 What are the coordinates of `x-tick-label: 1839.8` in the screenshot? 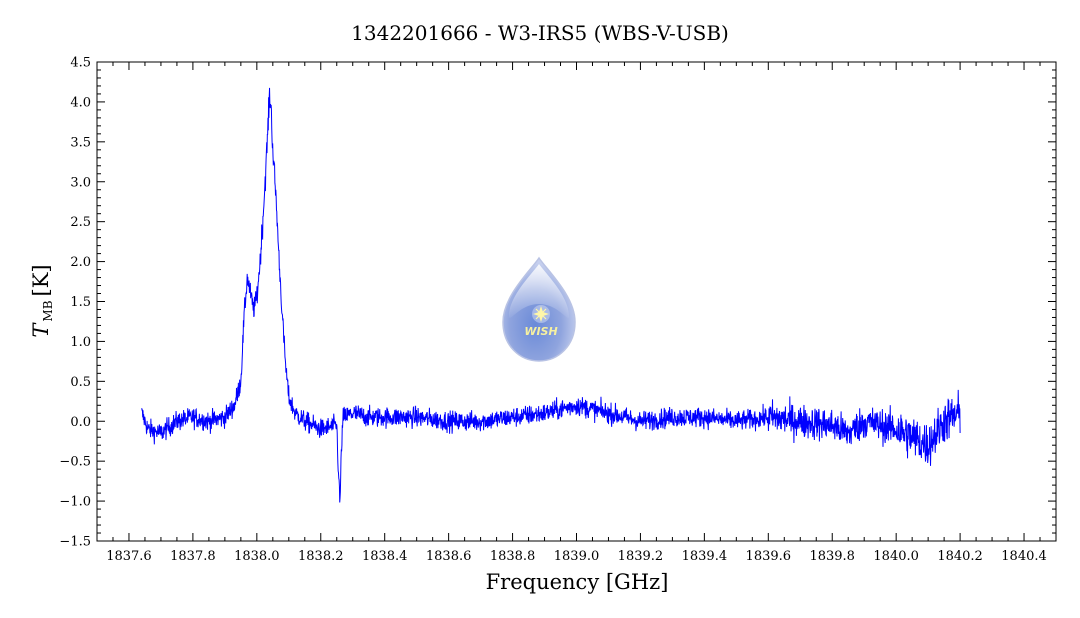 It's located at (832, 556).